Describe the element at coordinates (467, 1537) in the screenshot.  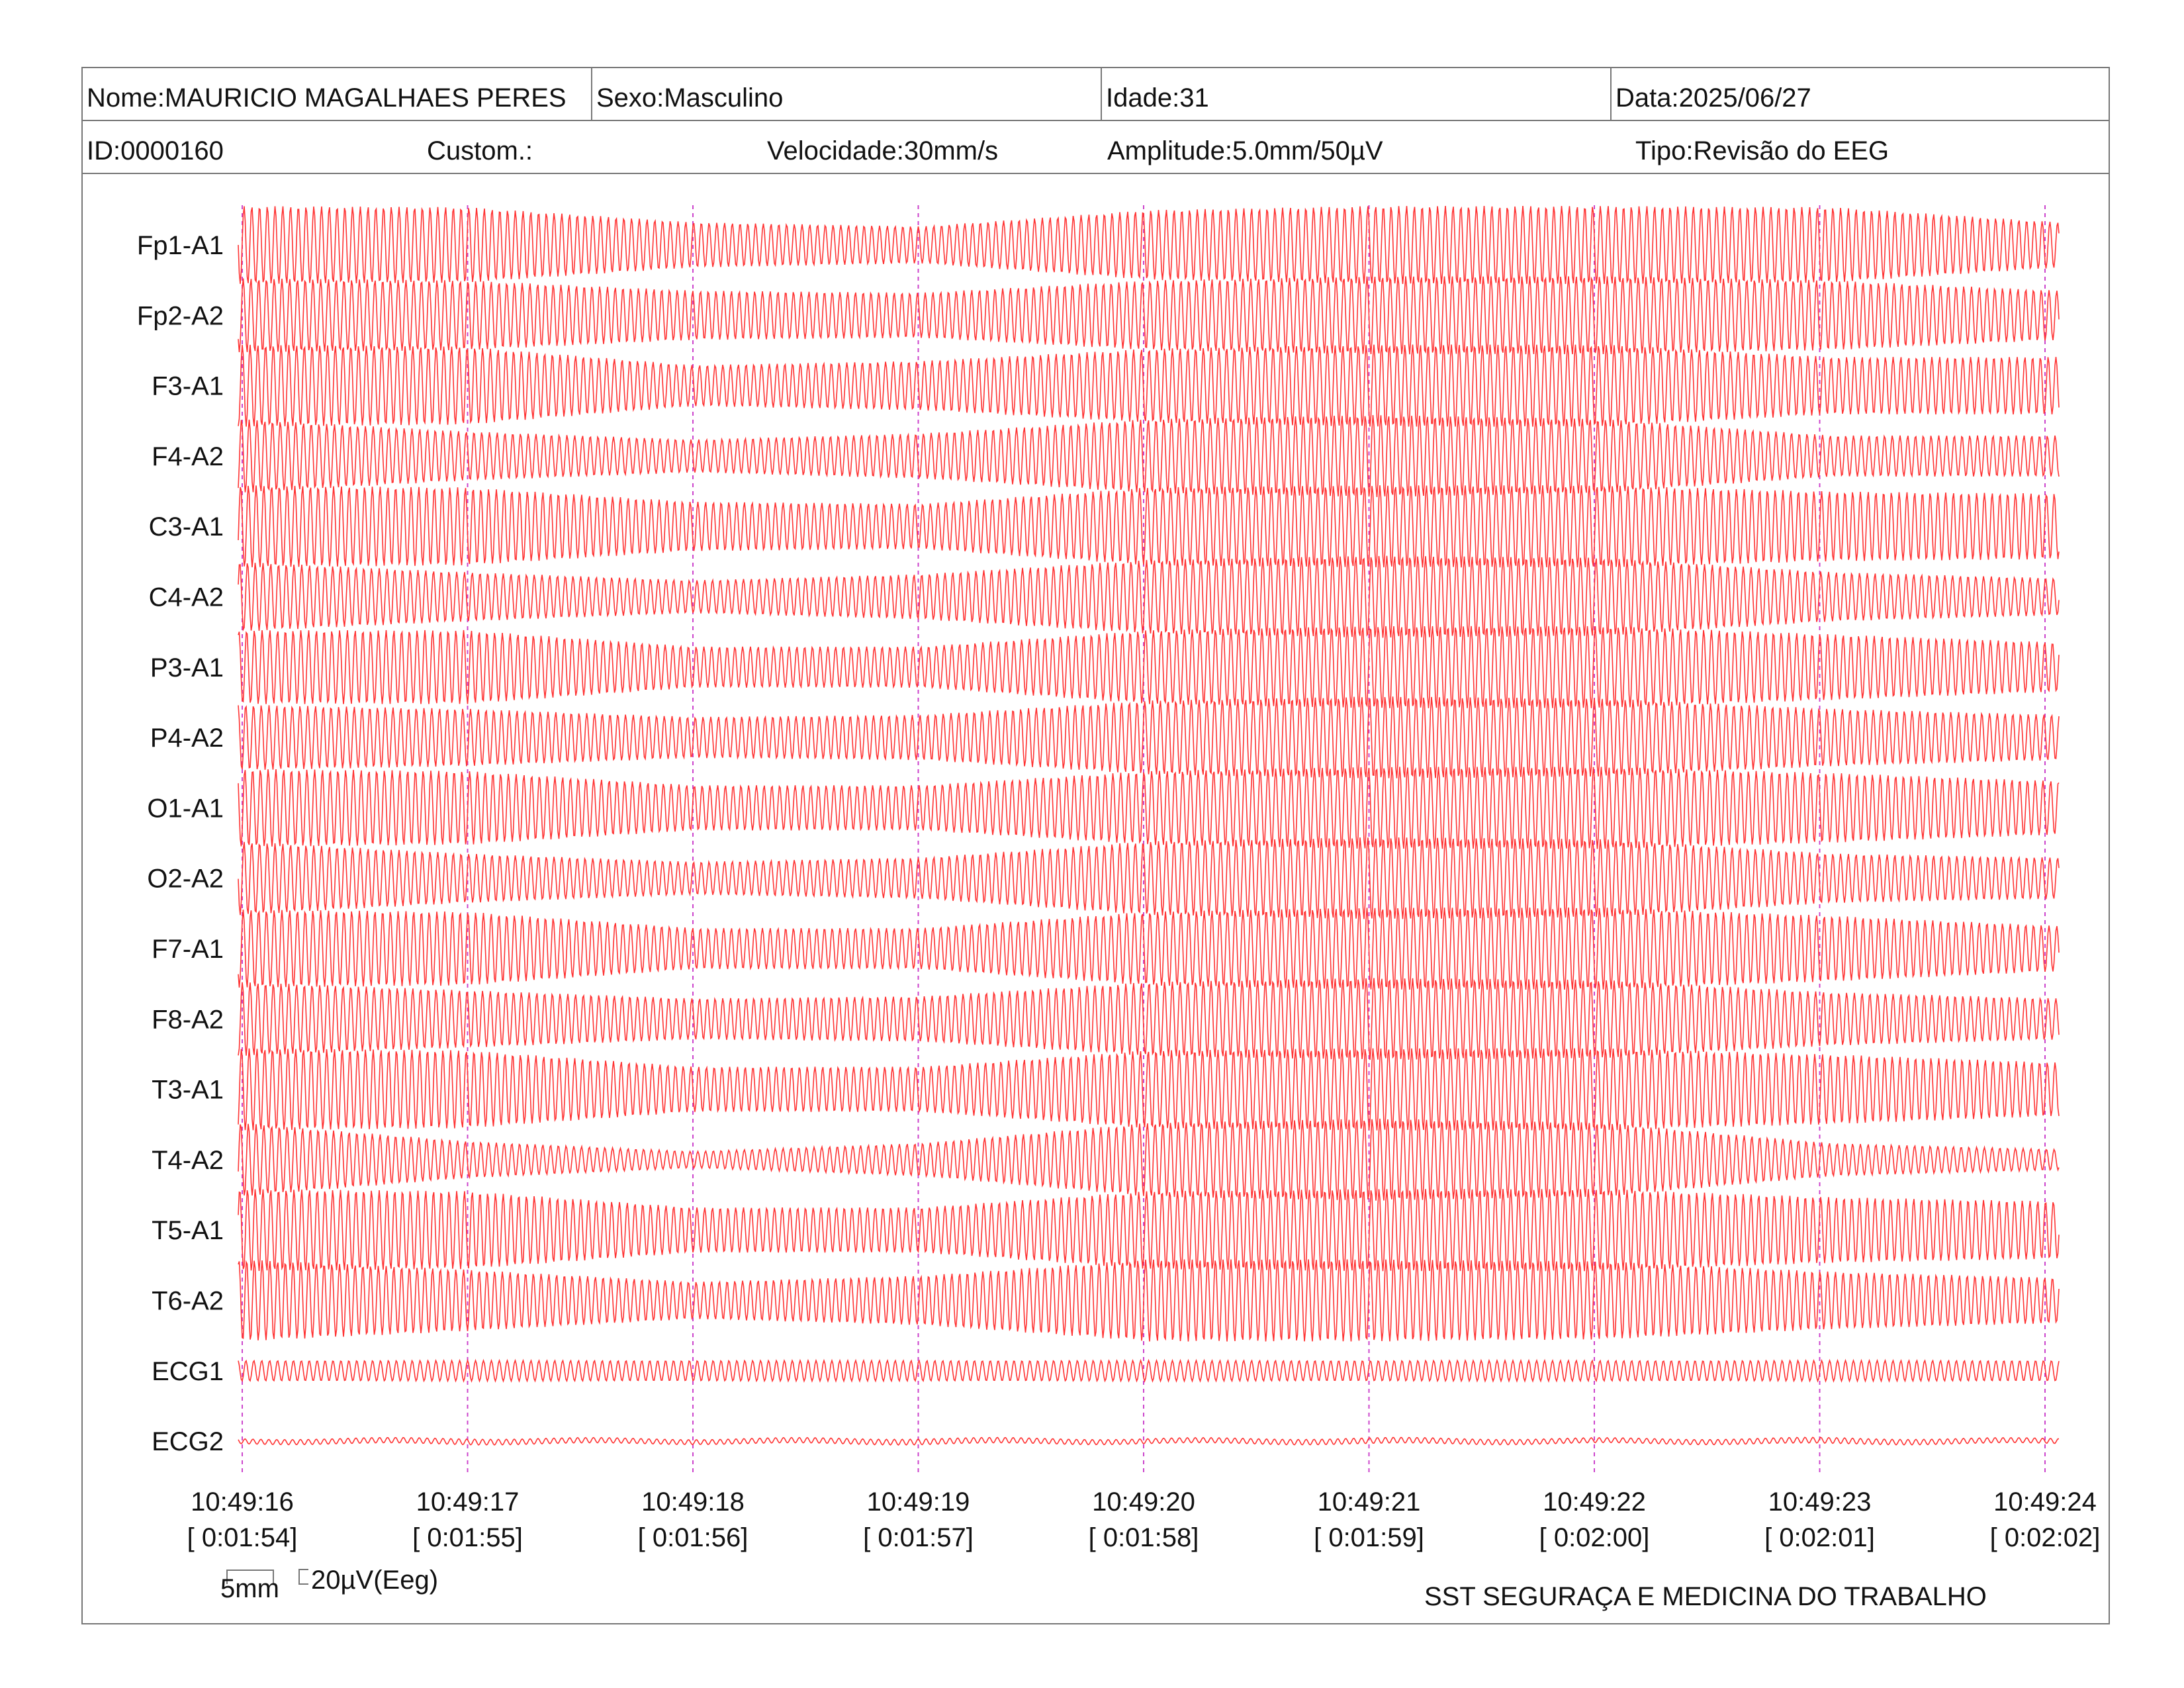
I see `time-elapsed-label: [ 0:01:55]` at that location.